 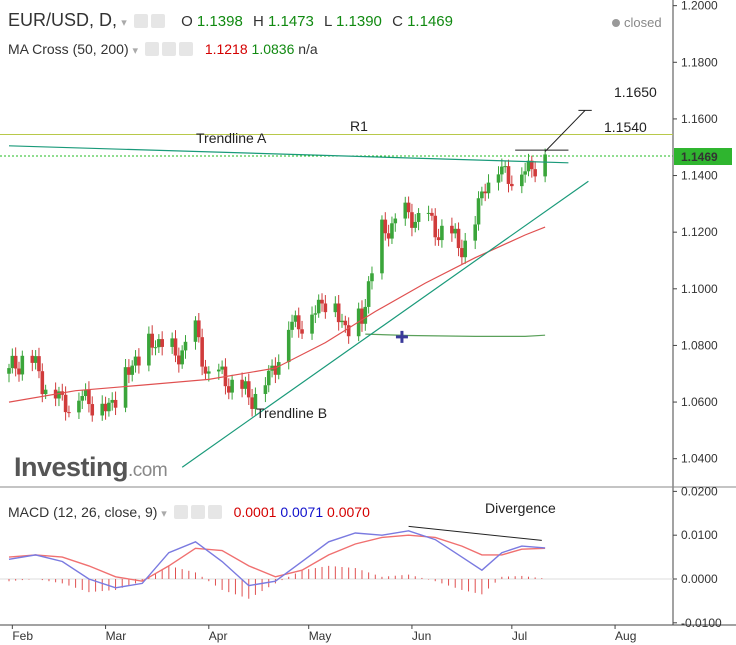 What do you see at coordinates (519, 636) in the screenshot?
I see `time-tick-label: Jul` at bounding box center [519, 636].